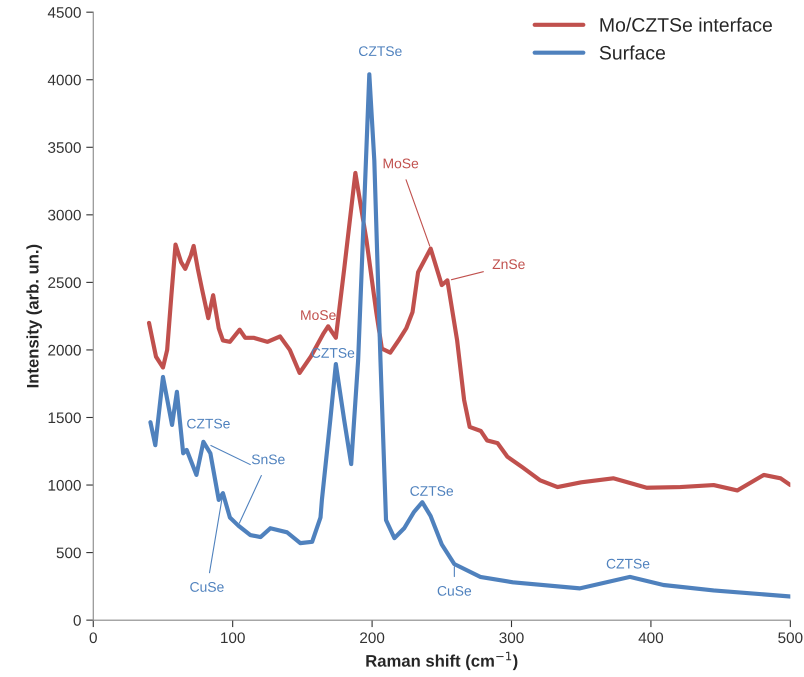 The height and width of the screenshot is (677, 804). I want to click on y-tick-label: 0, so click(77, 620).